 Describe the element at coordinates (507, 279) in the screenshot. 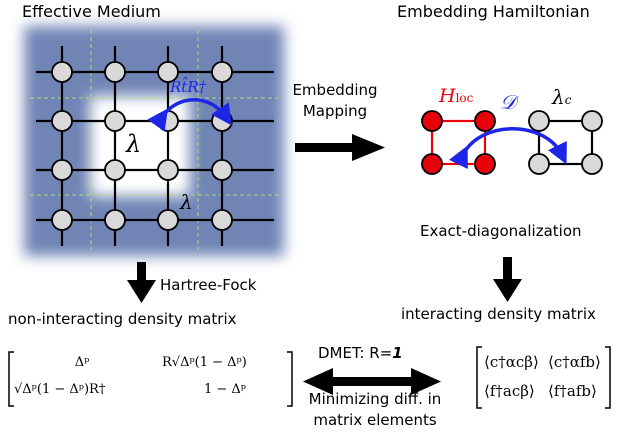

I see `ed-down-arrow` at that location.